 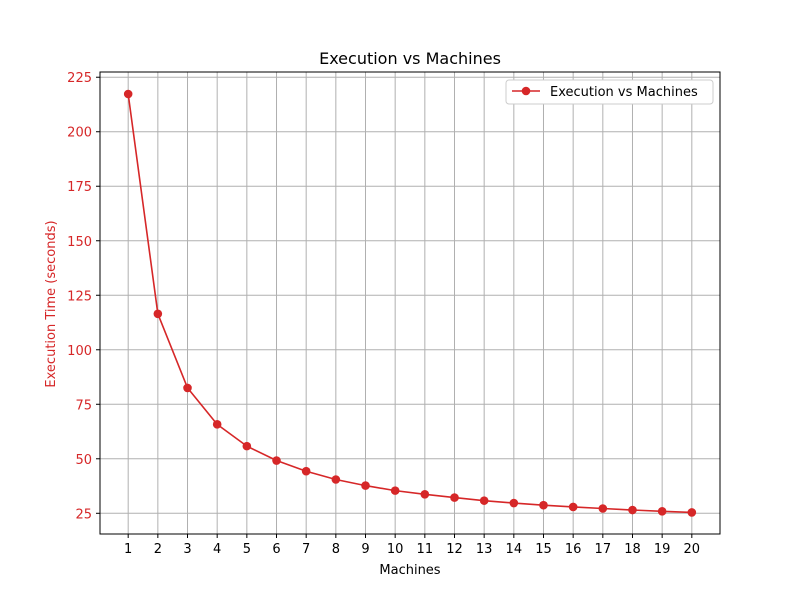 I want to click on legend-entry-label: Execution vs Machines, so click(x=624, y=92).